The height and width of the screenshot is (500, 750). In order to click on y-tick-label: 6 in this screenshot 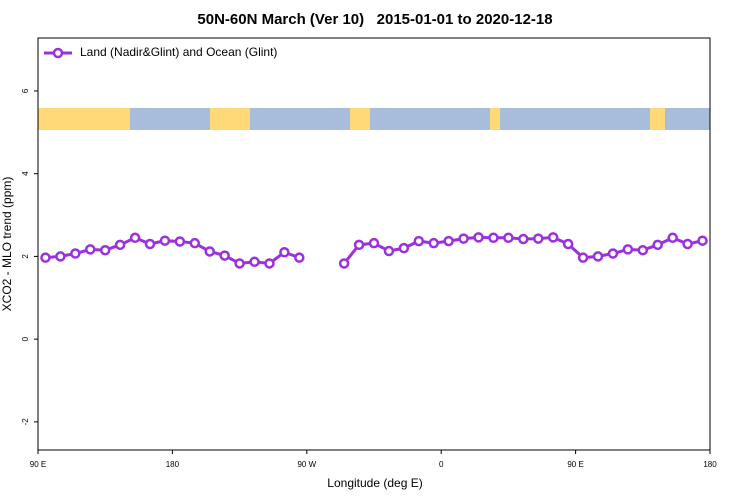, I will do `click(25, 90)`.